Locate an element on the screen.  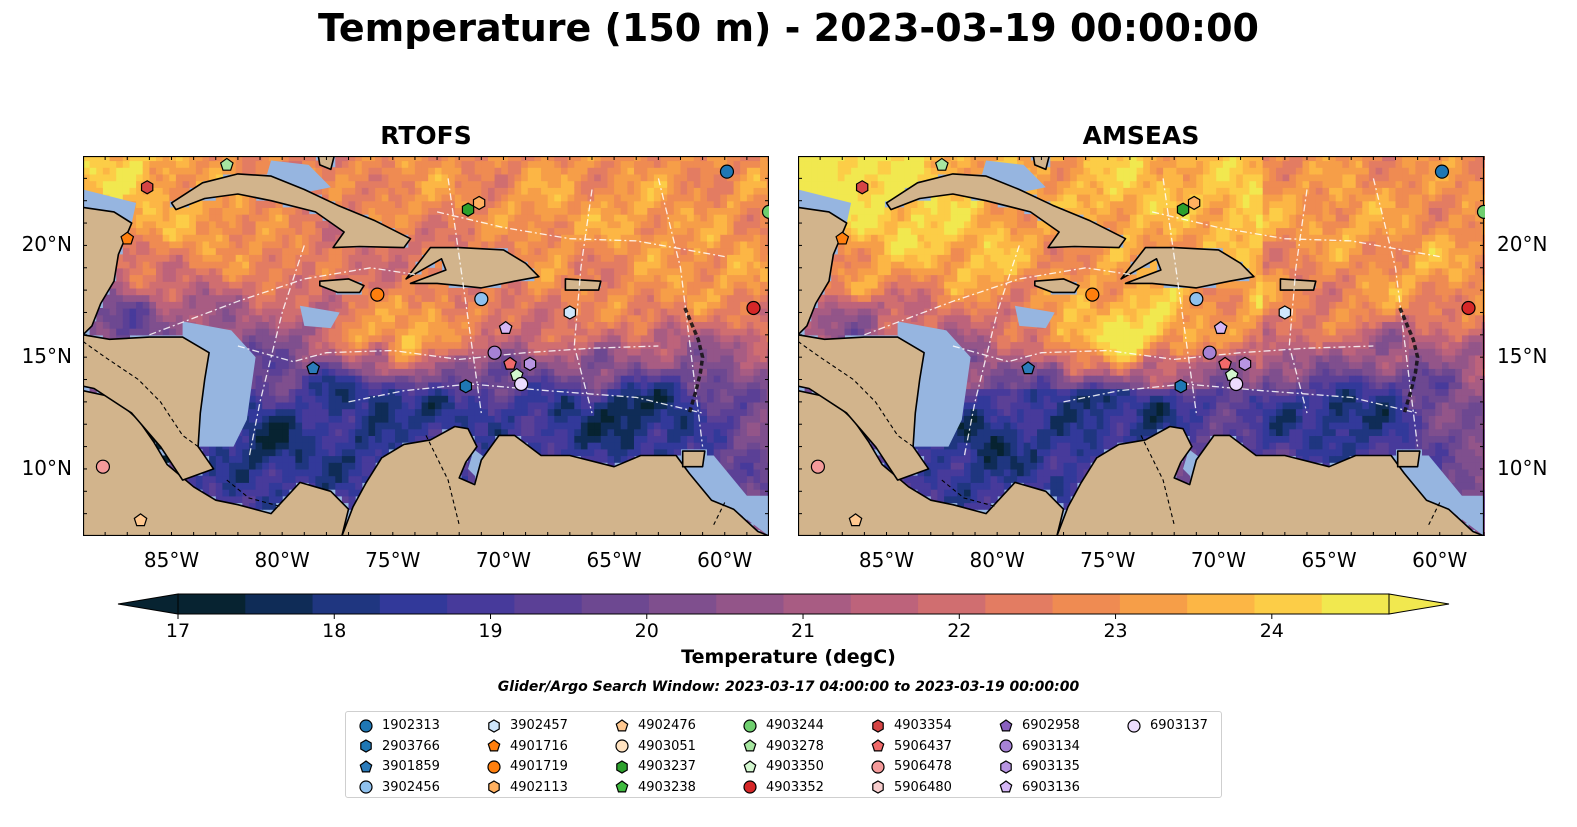
legend-item-4903237: 4903237 is located at coordinates (655, 766).